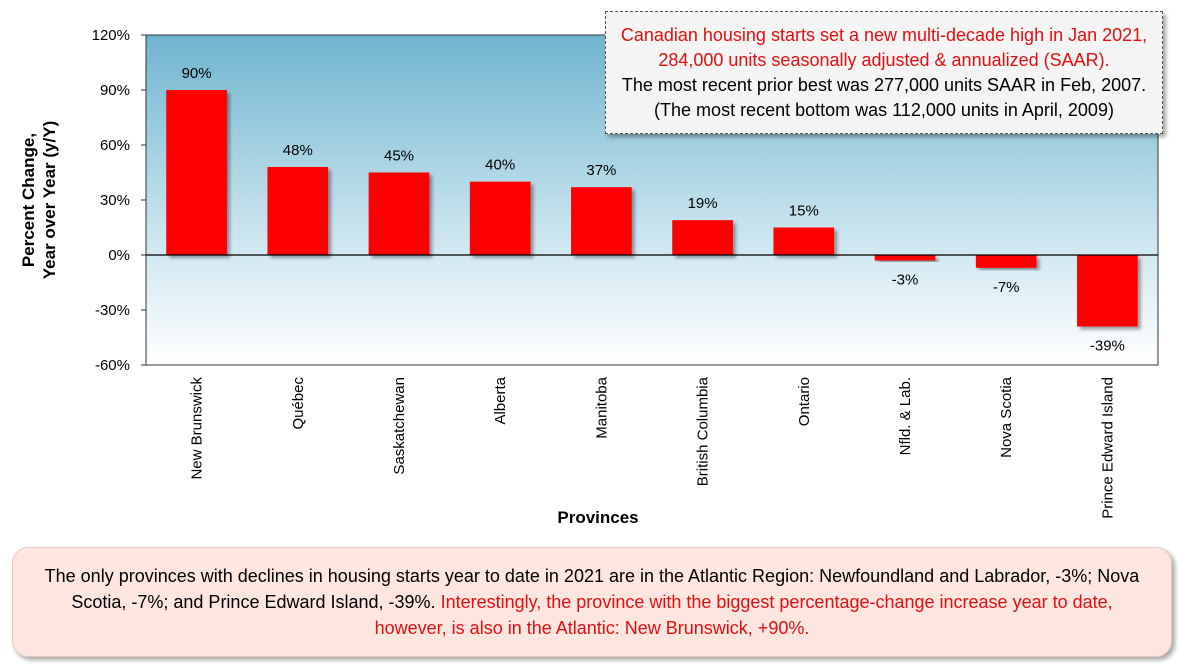 Image resolution: width=1200 pixels, height=669 pixels. What do you see at coordinates (298, 403) in the screenshot?
I see `category-label: Québec` at bounding box center [298, 403].